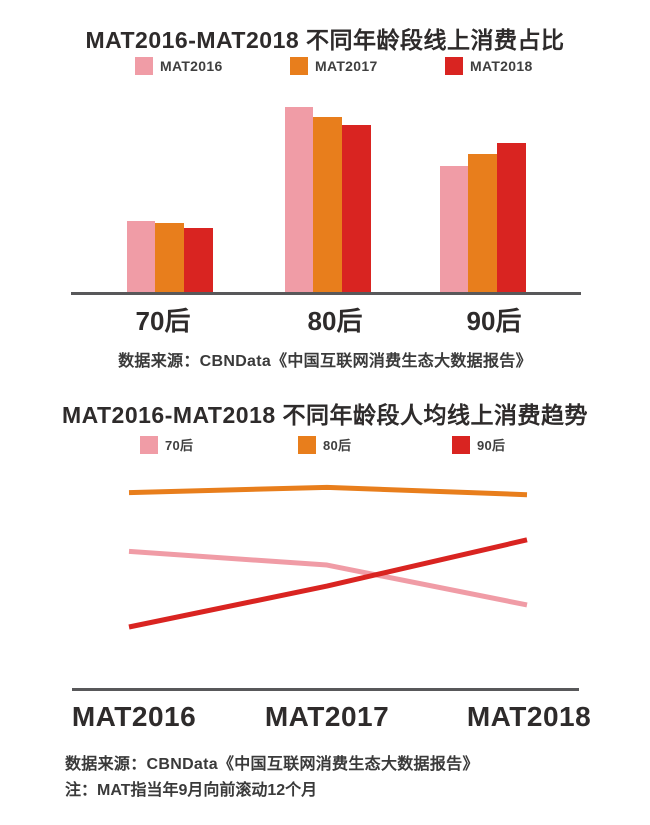 The width and height of the screenshot is (650, 825). Describe the element at coordinates (328, 205) in the screenshot. I see `bar-80后-MAT2017` at that location.